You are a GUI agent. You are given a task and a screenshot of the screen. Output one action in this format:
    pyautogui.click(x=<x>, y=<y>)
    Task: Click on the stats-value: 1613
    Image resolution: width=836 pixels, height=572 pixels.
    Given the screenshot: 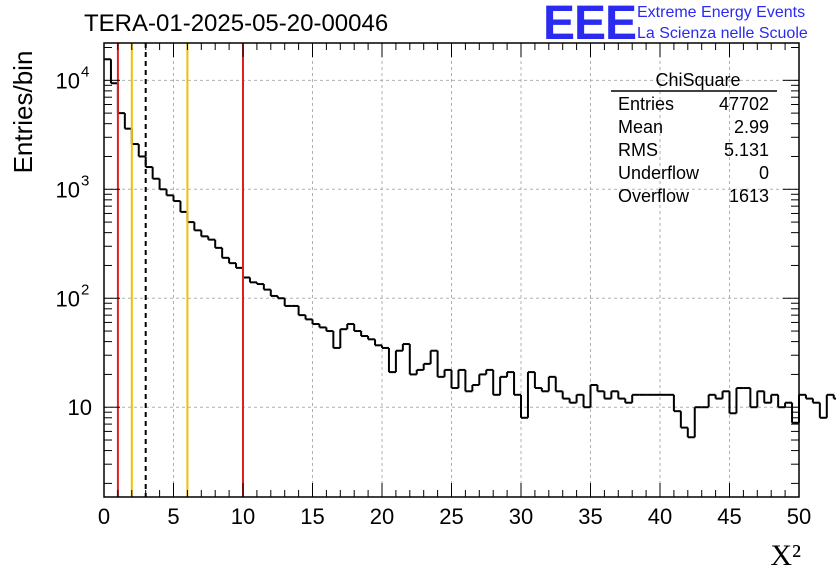 What is the action you would take?
    pyautogui.click(x=749, y=196)
    